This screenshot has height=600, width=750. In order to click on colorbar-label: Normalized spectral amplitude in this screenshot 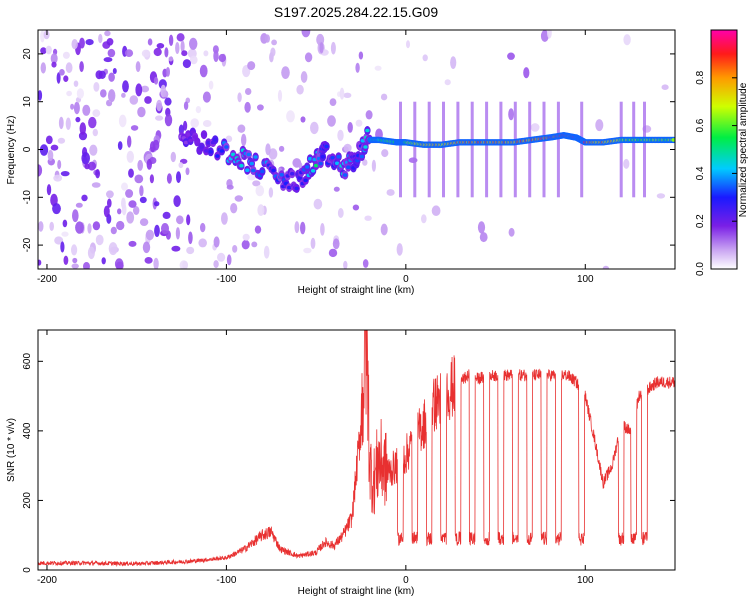, I will do `click(743, 149)`.